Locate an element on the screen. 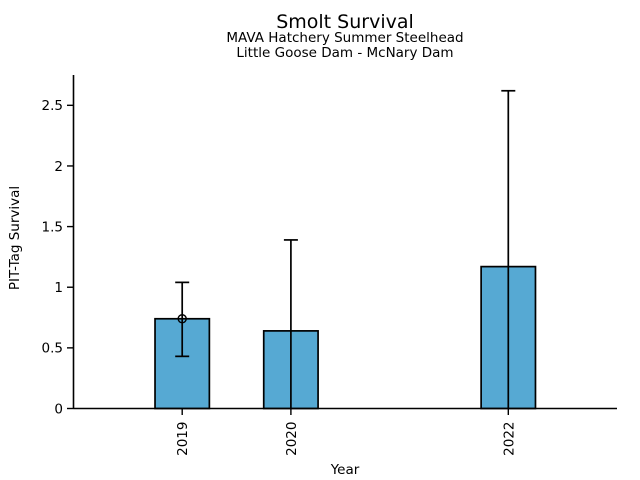  y-tick-label: 2.5 is located at coordinates (52, 106).